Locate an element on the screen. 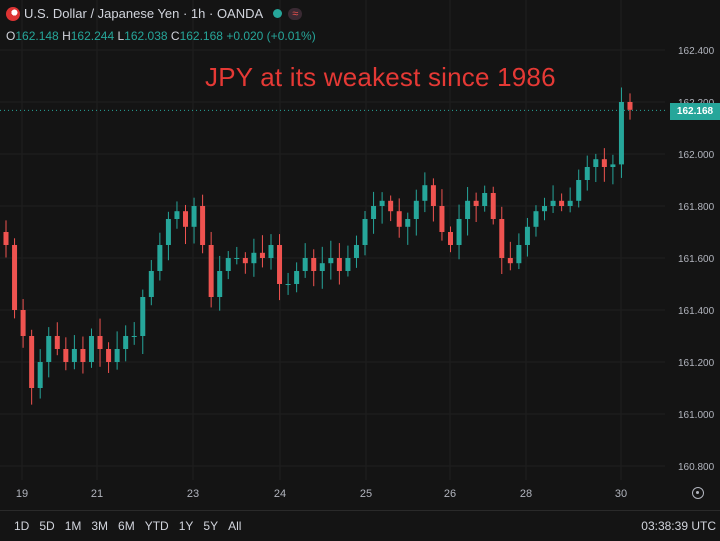  market-open-icon is located at coordinates (278, 13).